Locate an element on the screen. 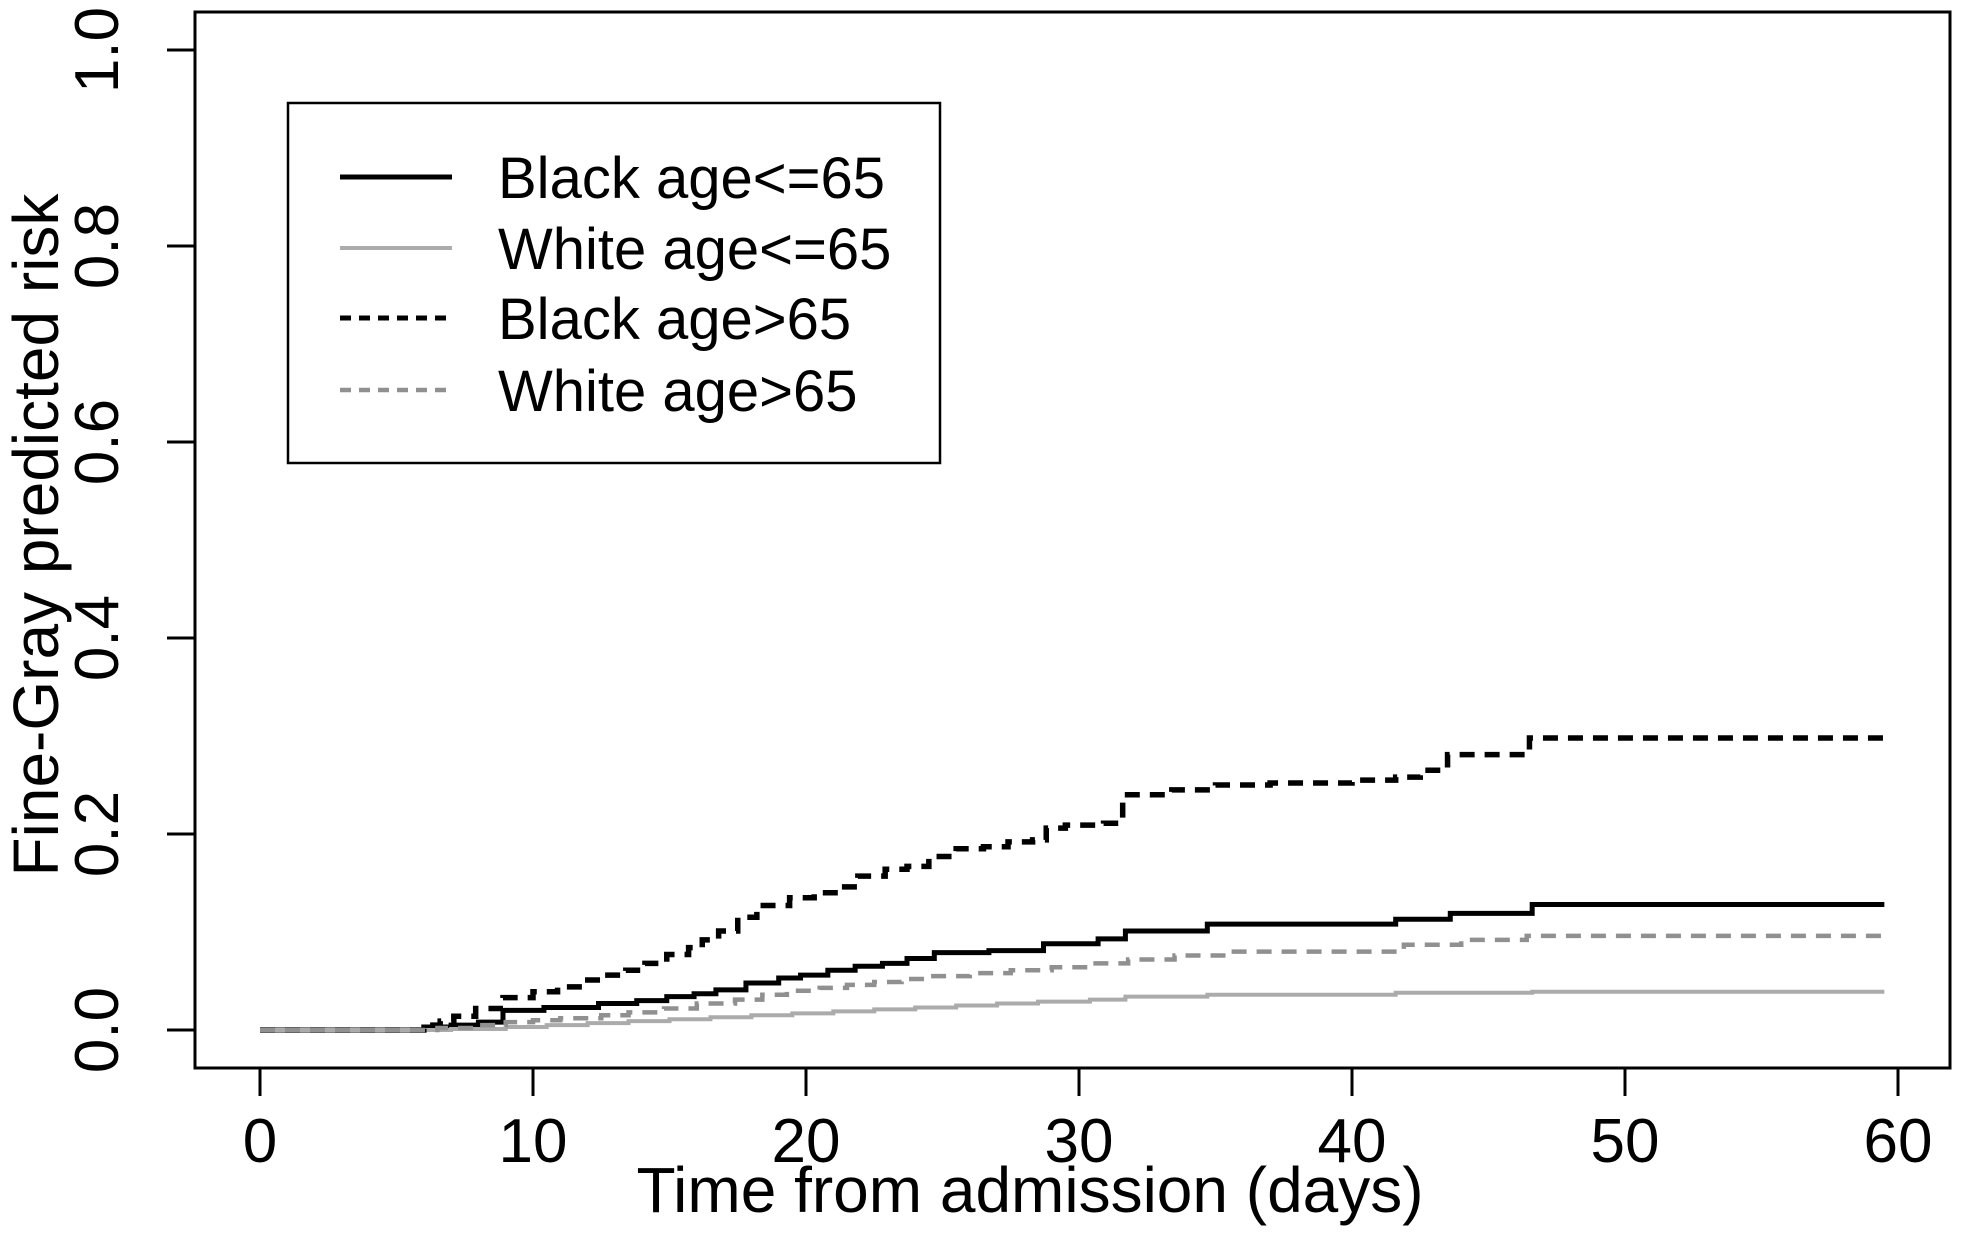 The height and width of the screenshot is (1238, 1967). y-tick-label: 0.4 is located at coordinates (97, 638).